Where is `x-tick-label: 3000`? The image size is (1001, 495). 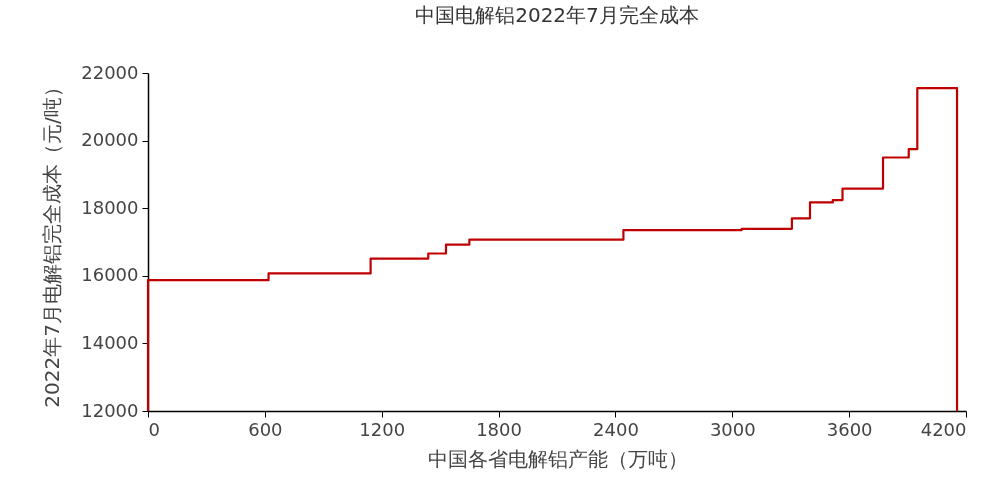 x-tick-label: 3000 is located at coordinates (732, 429).